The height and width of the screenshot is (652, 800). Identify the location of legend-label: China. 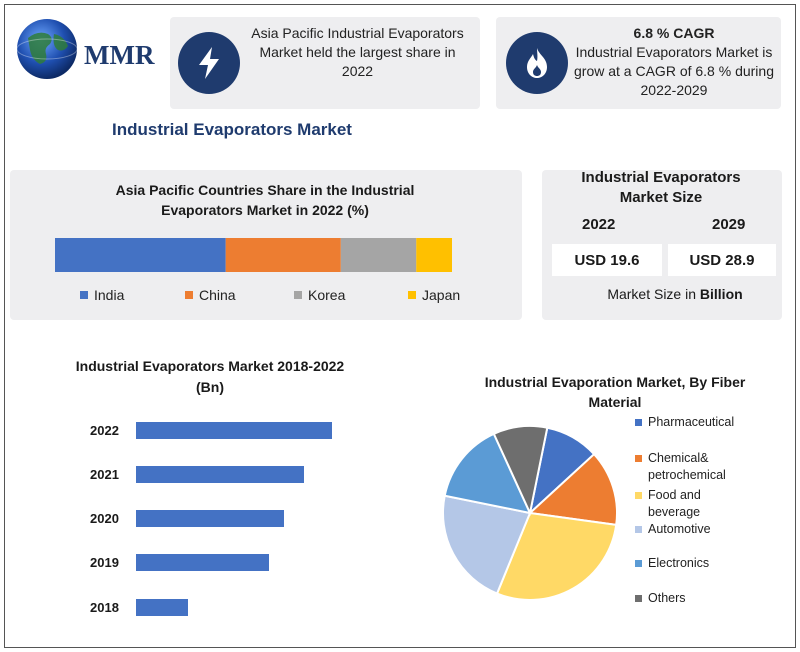
(217, 295).